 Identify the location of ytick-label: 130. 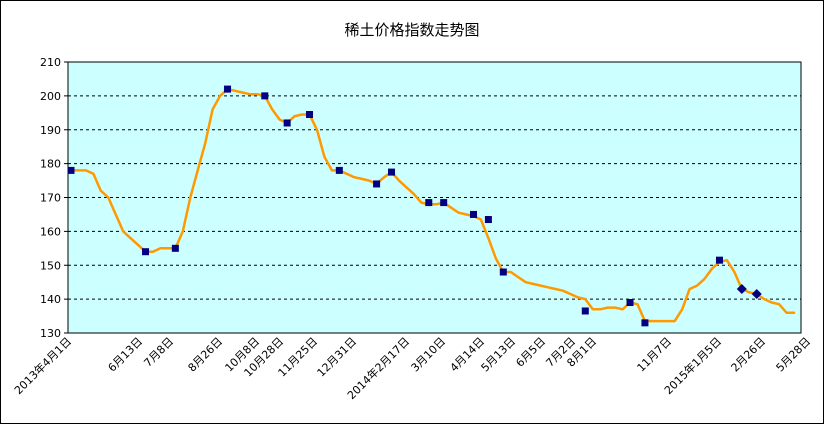
(50, 333).